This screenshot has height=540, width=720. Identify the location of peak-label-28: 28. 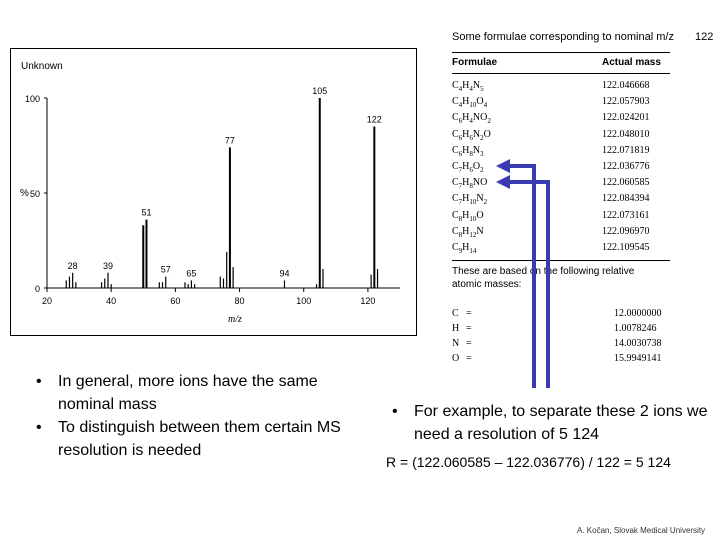
(73, 266).